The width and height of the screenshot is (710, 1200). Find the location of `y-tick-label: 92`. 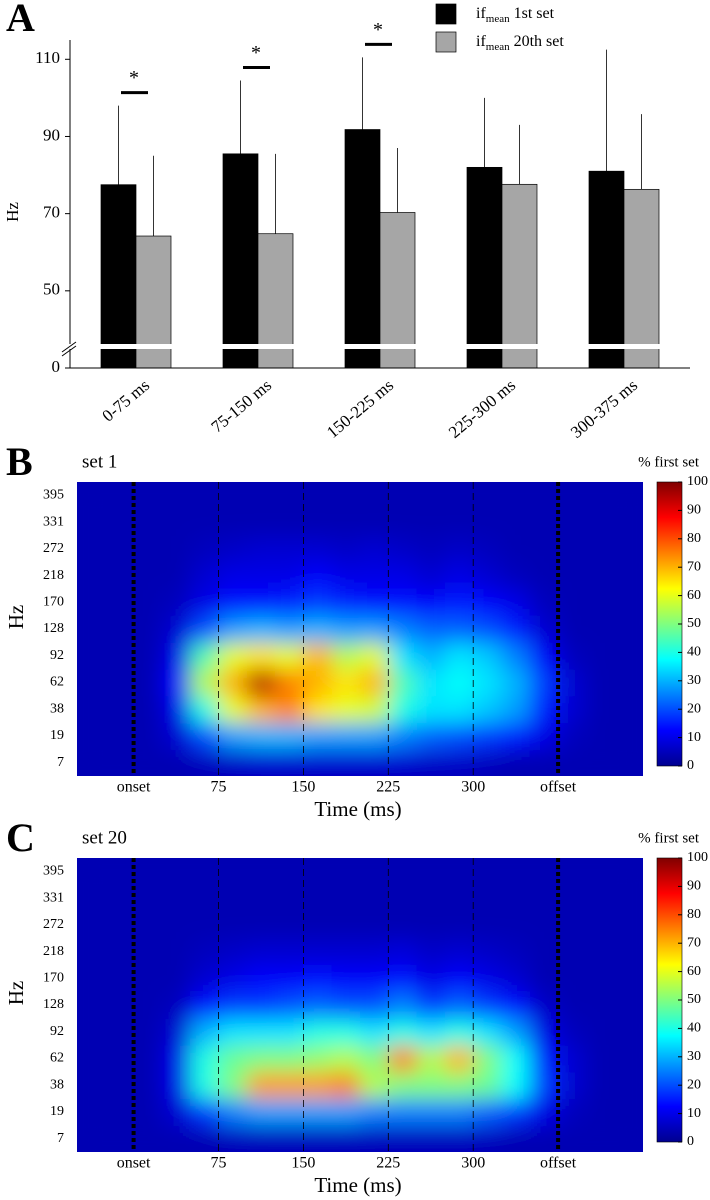

y-tick-label: 92 is located at coordinates (57, 1031).